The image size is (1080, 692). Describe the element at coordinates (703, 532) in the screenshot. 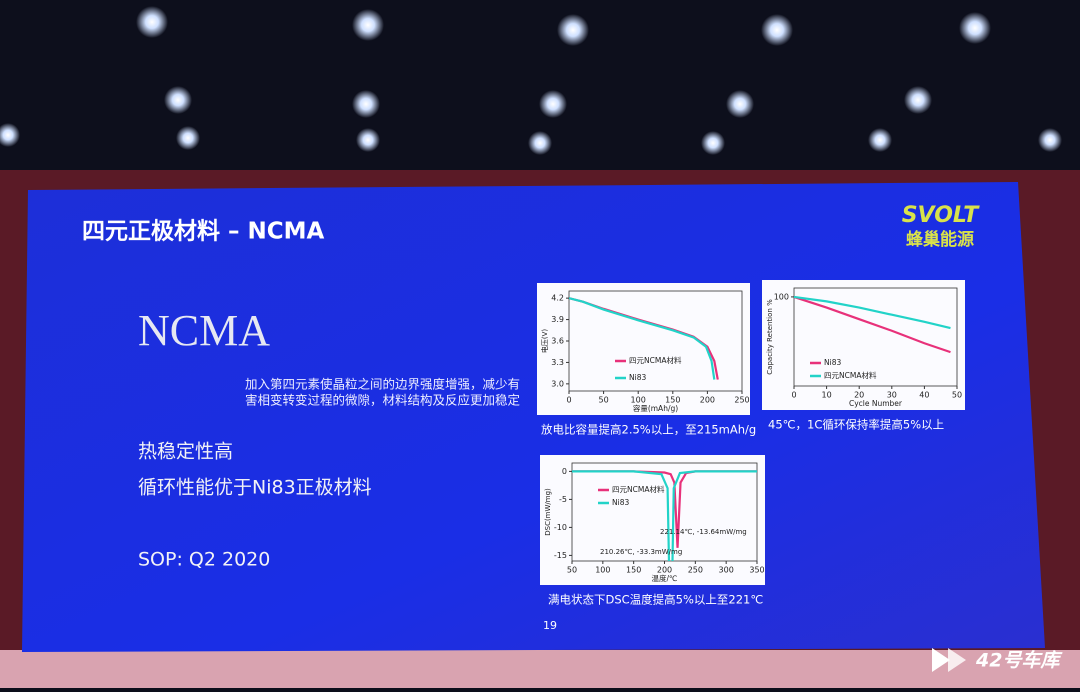

I see `annotation: 221.14℃, -13.64mW/mg` at that location.